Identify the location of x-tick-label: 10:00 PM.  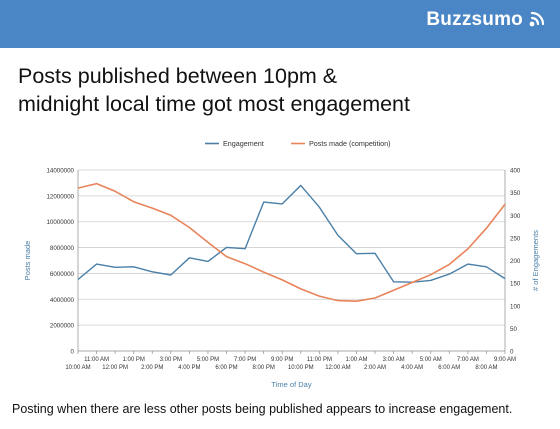
(301, 368).